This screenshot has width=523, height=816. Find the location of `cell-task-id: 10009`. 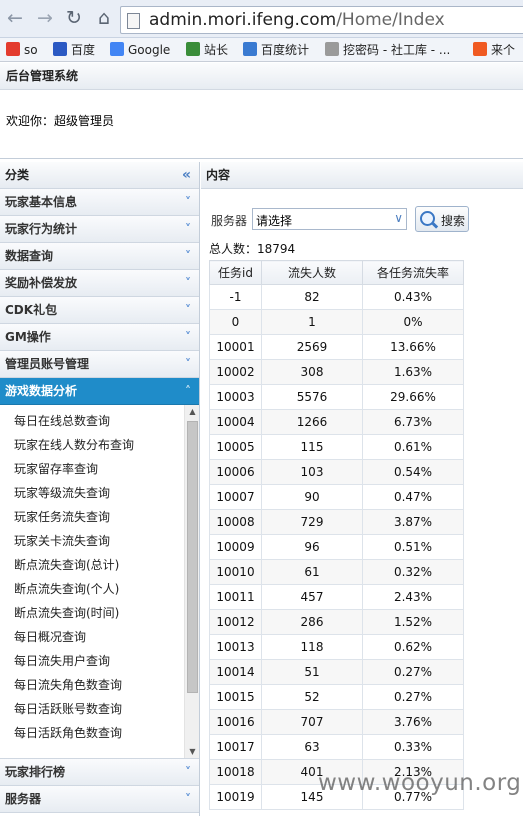

cell-task-id: 10009 is located at coordinates (235, 547).